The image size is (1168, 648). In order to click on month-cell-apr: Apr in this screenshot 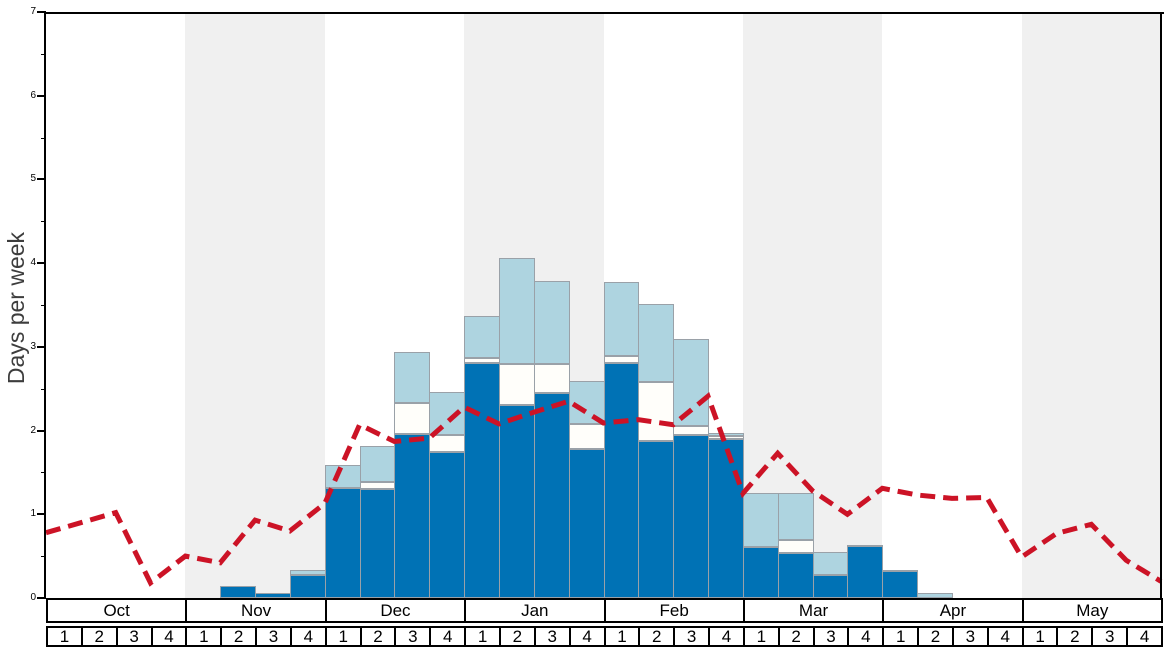, I will do `click(953, 610)`.